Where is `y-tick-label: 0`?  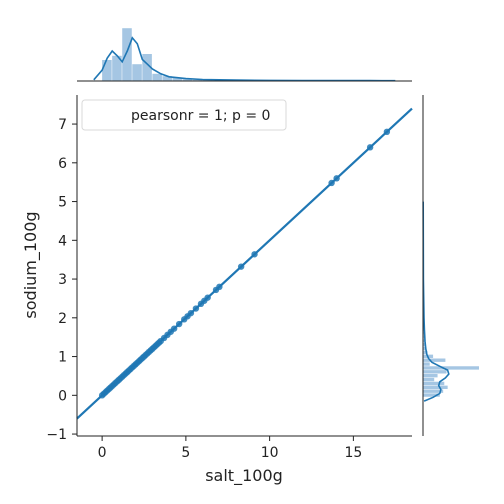
y-tick-label: 0 is located at coordinates (62, 396).